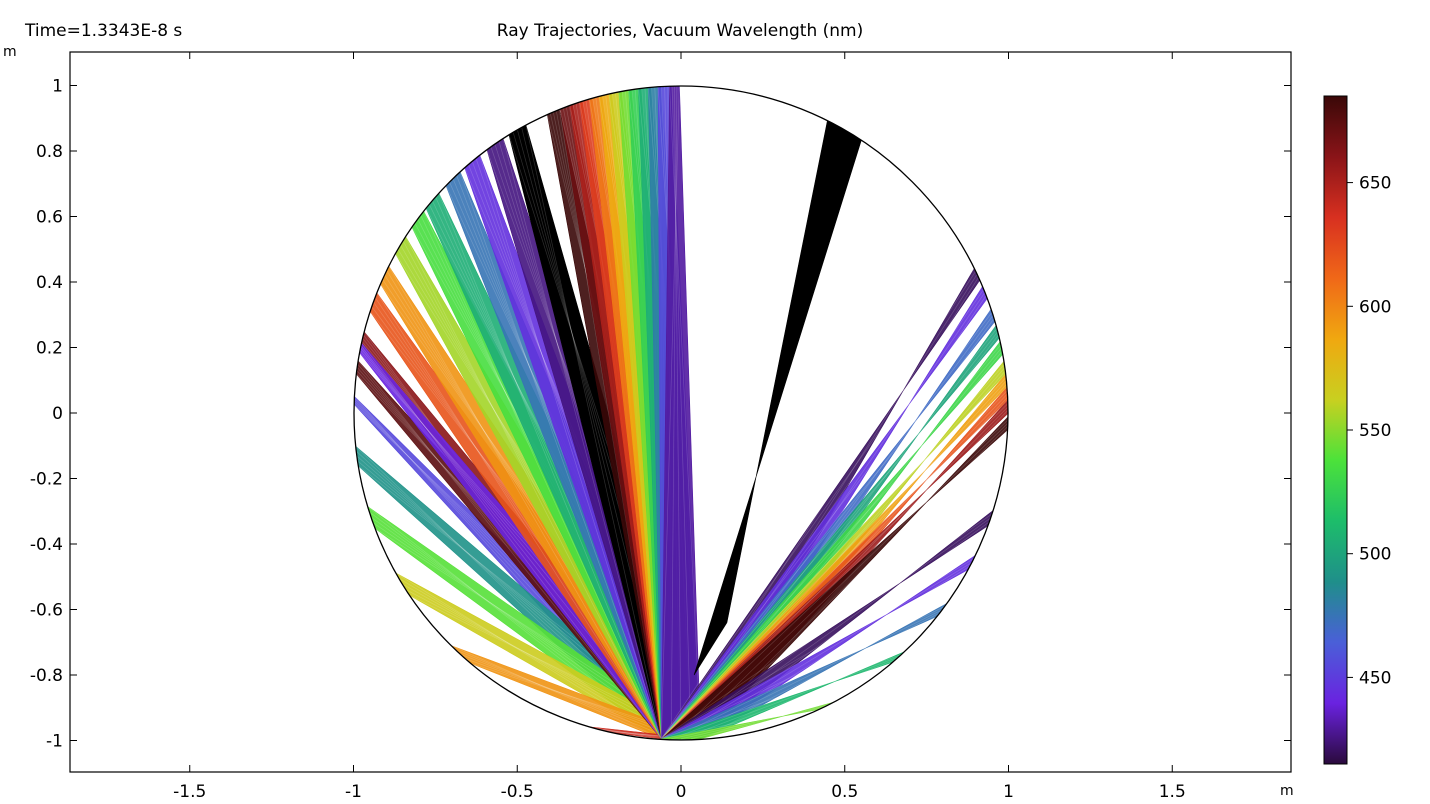 The image size is (1430, 804). I want to click on y-tick-label: 0.8, so click(49, 152).